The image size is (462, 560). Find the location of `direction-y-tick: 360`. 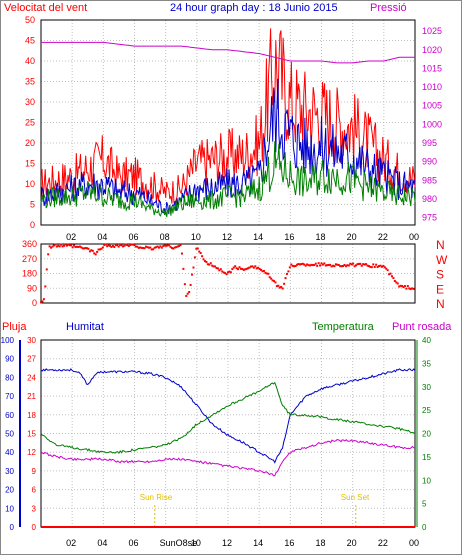

direction-y-tick: 360 is located at coordinates (29, 244).